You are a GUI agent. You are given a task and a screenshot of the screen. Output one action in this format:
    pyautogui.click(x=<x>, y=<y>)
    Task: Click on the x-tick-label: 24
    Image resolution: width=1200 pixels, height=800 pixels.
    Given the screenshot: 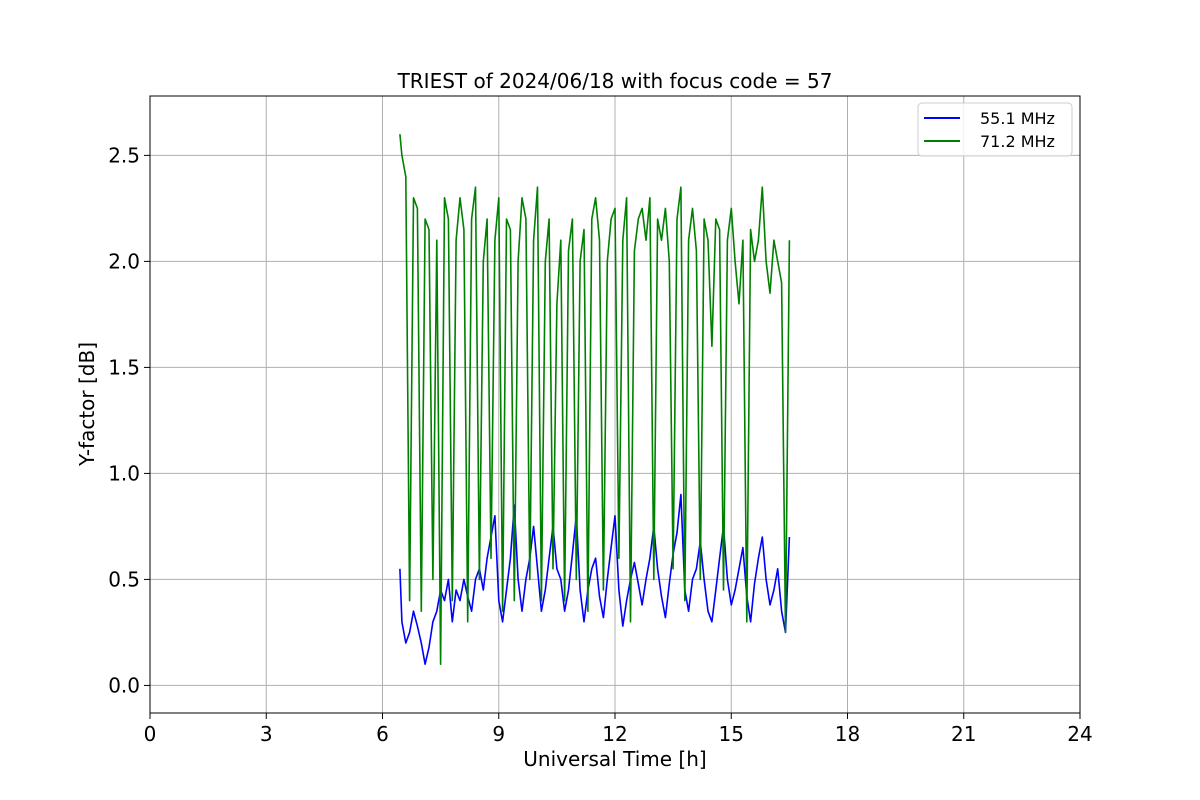 What is the action you would take?
    pyautogui.click(x=1079, y=734)
    